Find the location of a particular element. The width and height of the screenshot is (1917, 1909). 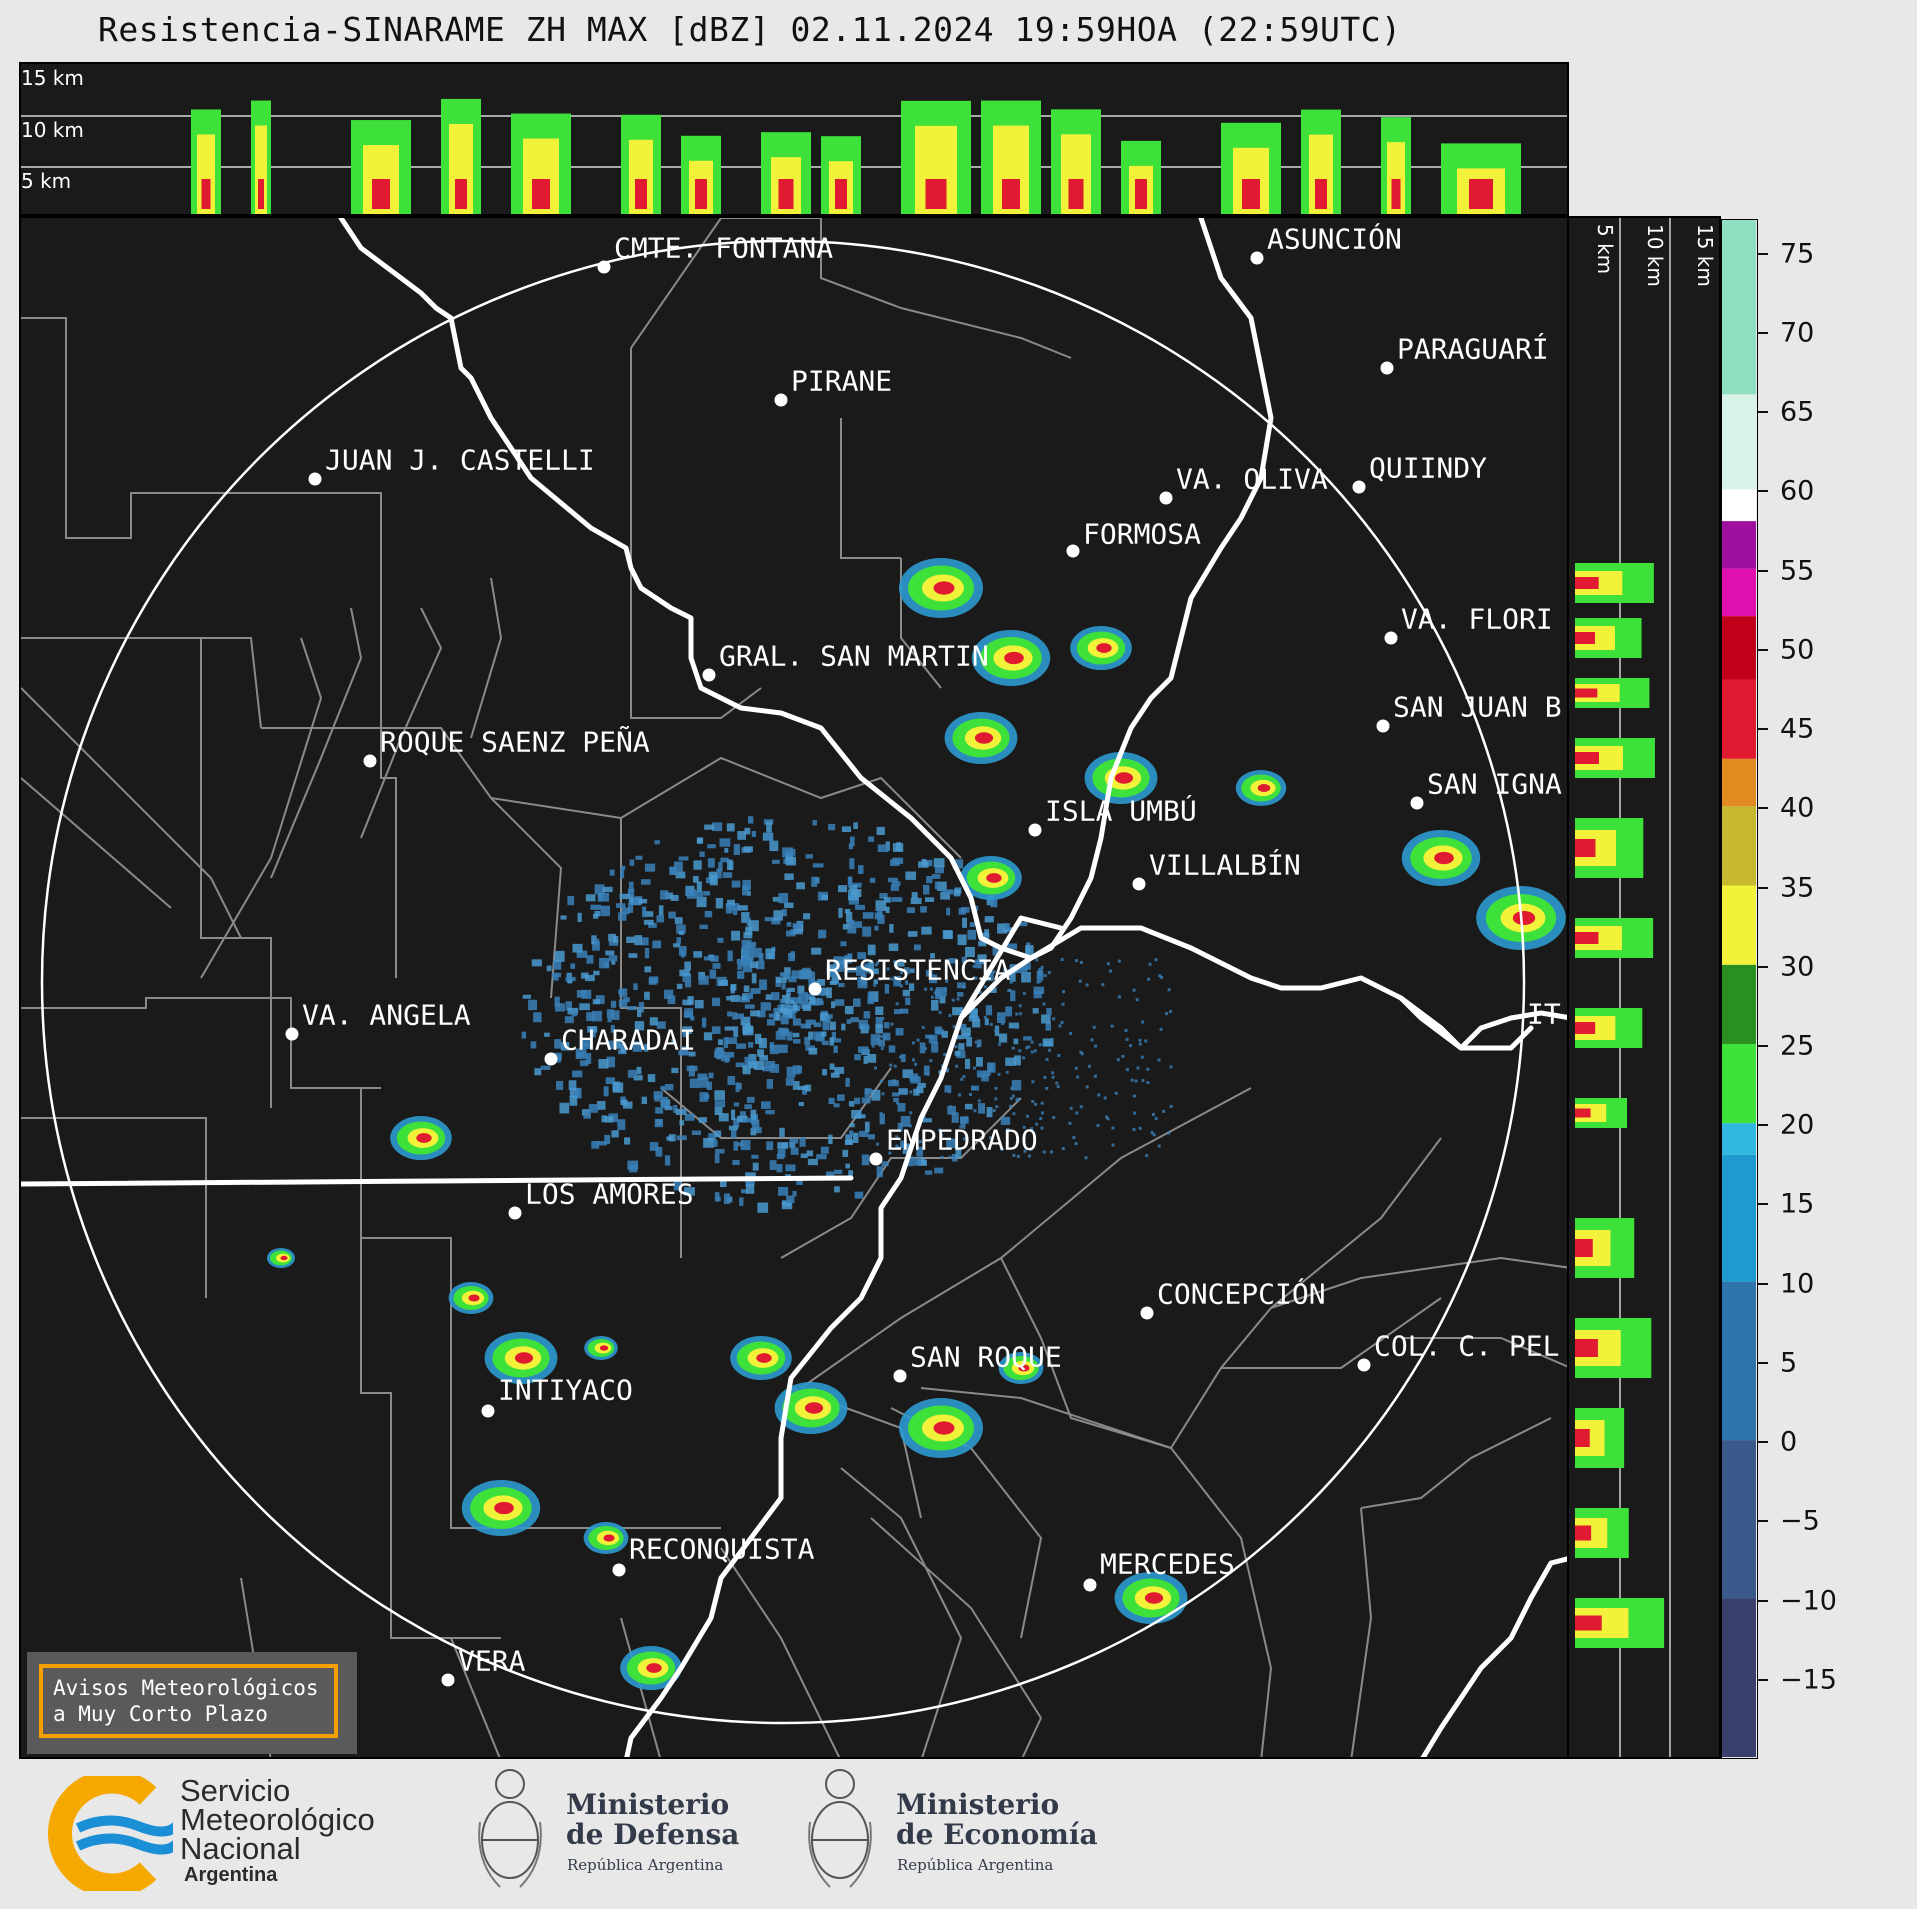

city-dot-juan-j-castelli is located at coordinates (315, 479).